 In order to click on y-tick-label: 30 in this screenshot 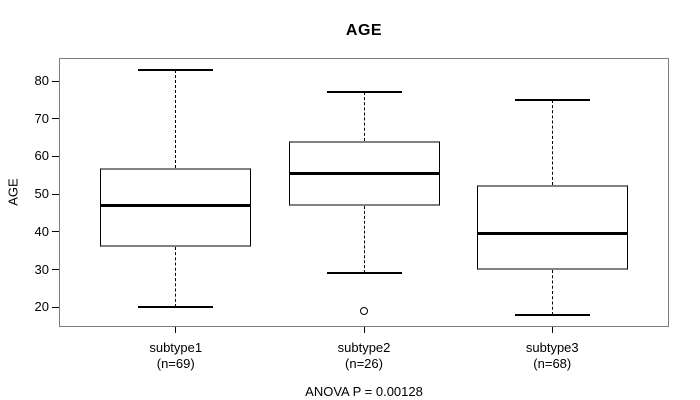, I will do `click(41, 269)`.